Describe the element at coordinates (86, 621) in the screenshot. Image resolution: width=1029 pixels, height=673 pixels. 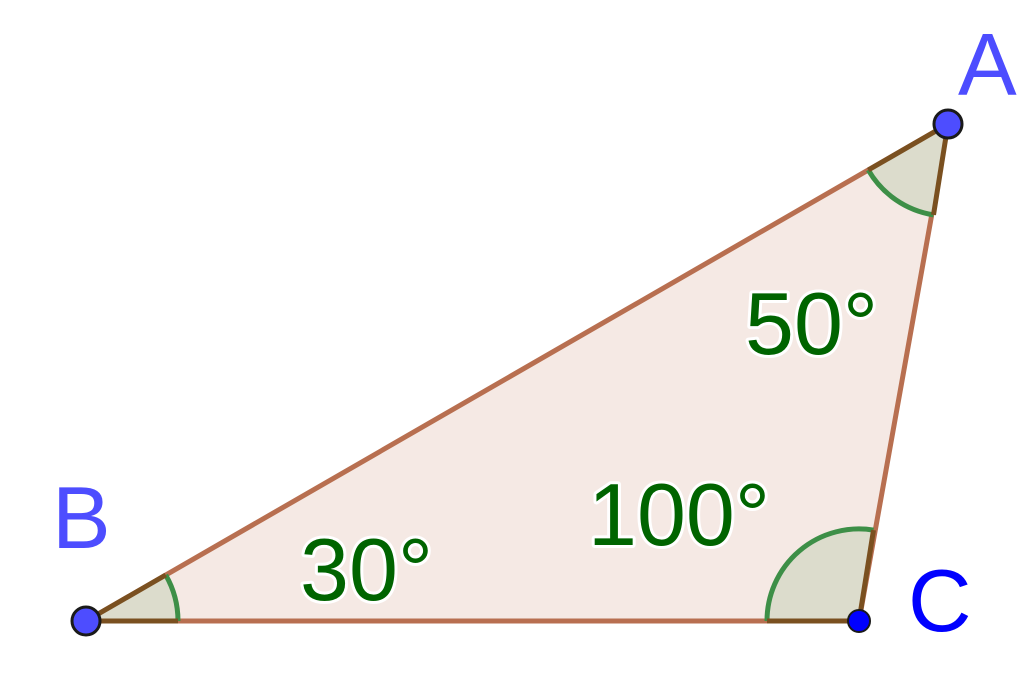
I see `vertex-point-b` at that location.